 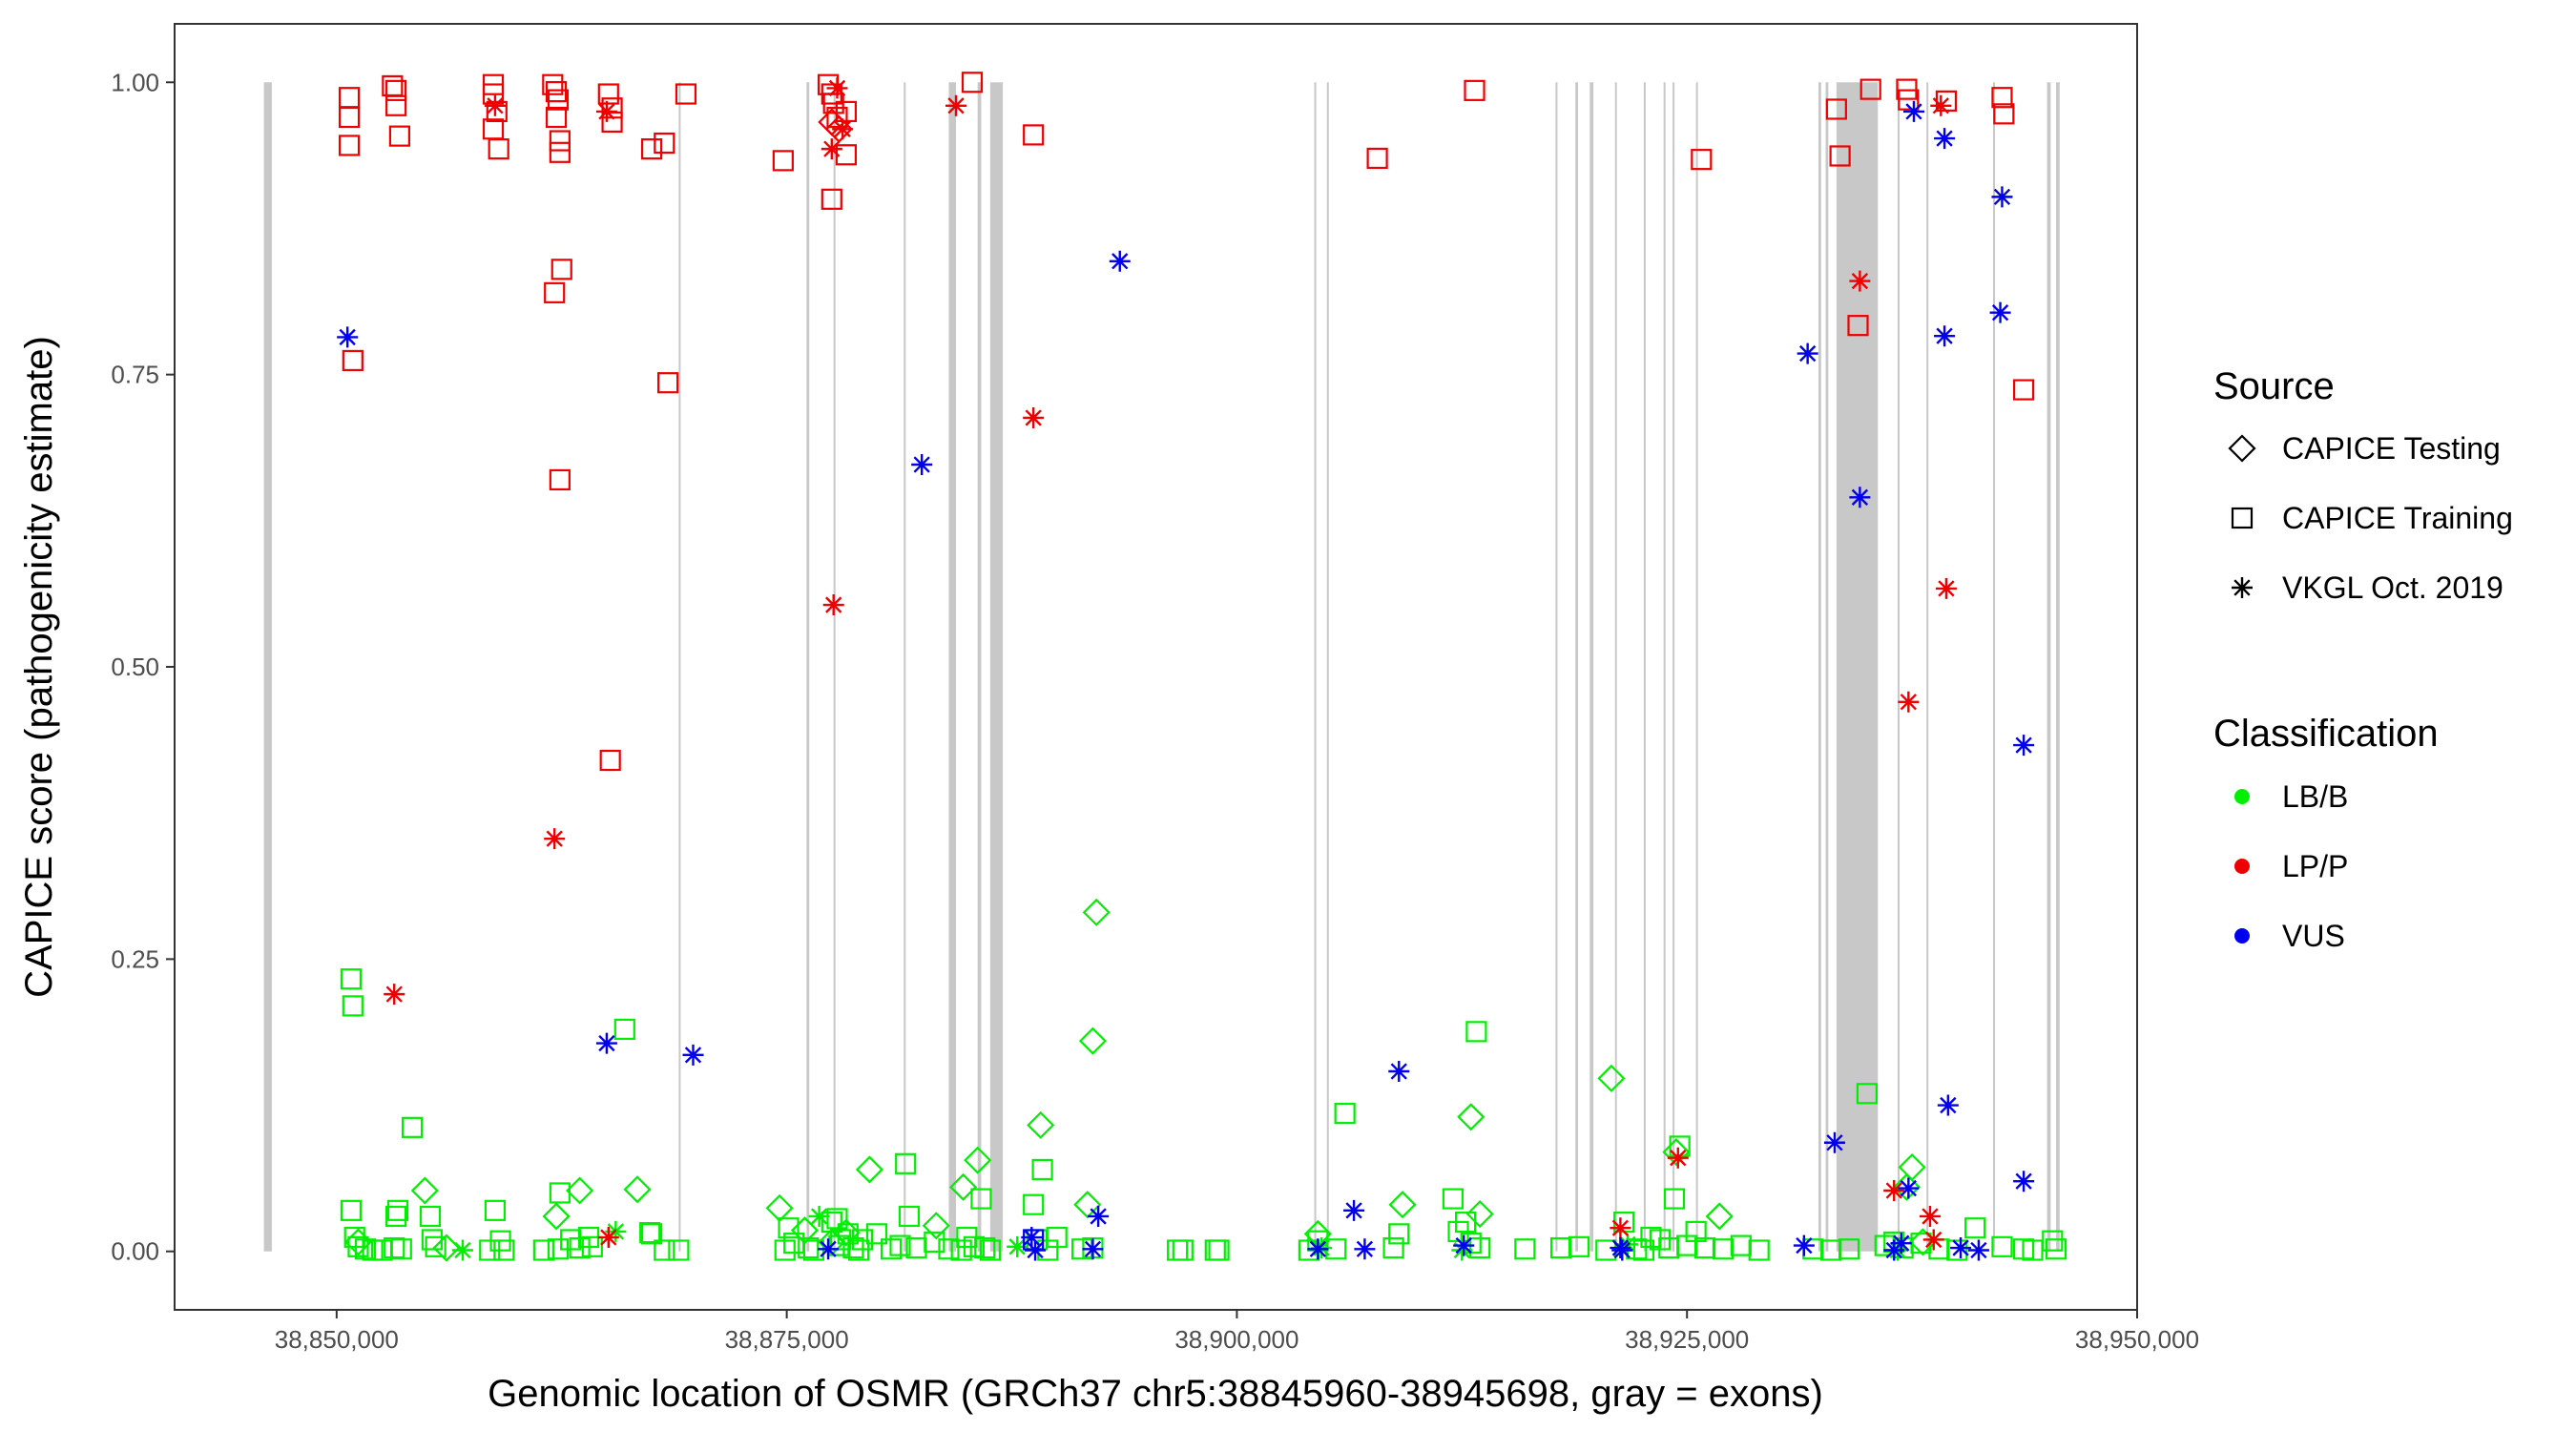 What do you see at coordinates (2313, 936) in the screenshot?
I see `legend-classification-label: VUS` at bounding box center [2313, 936].